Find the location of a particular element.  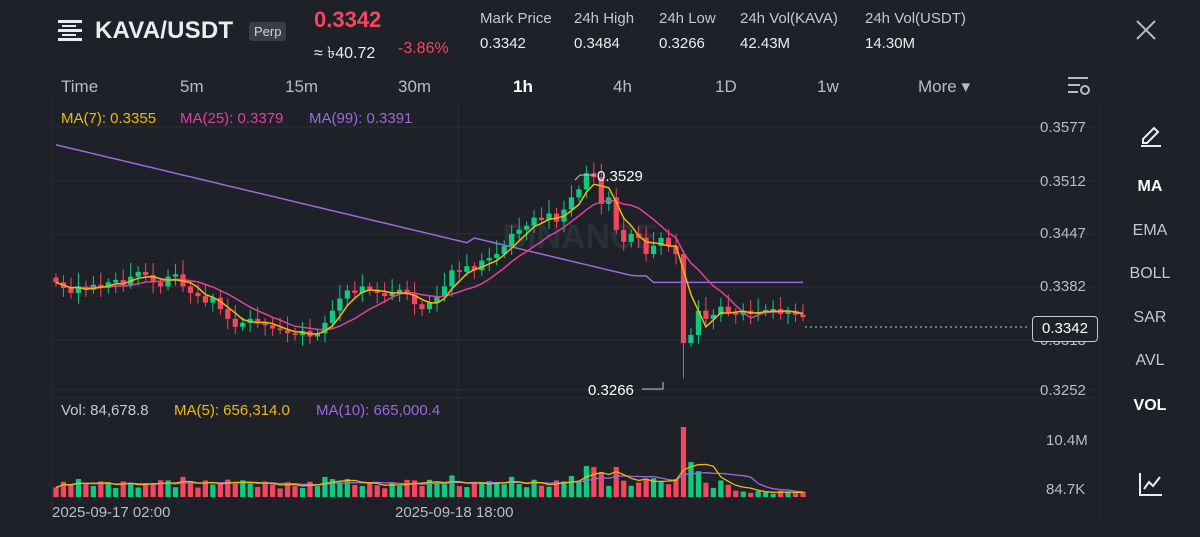

tab-1h: 1h is located at coordinates (523, 86).